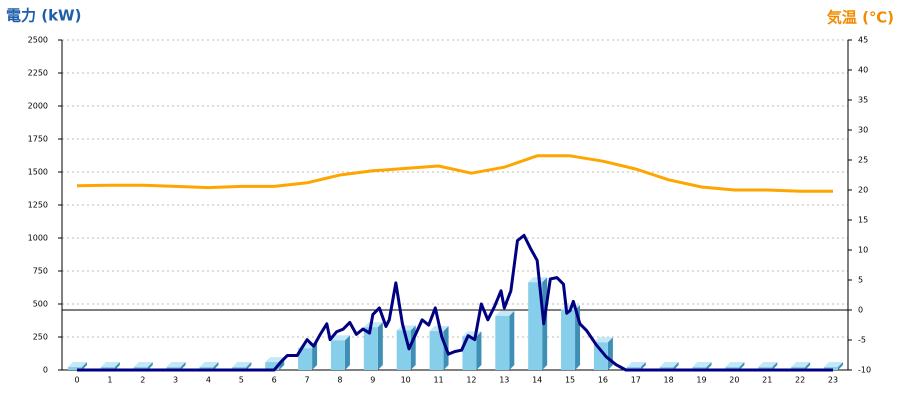 The height and width of the screenshot is (400, 900). I want to click on y-tick-label: 2500, so click(38, 40).